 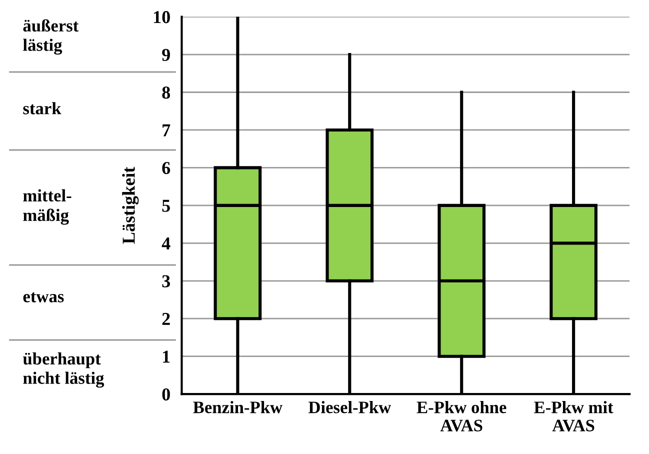 I want to click on text: stark, so click(x=42, y=108).